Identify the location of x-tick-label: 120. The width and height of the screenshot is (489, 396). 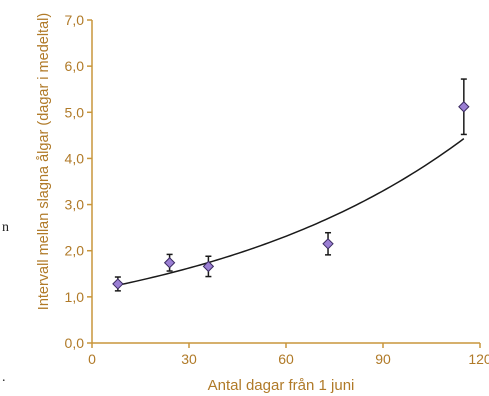
(478, 359).